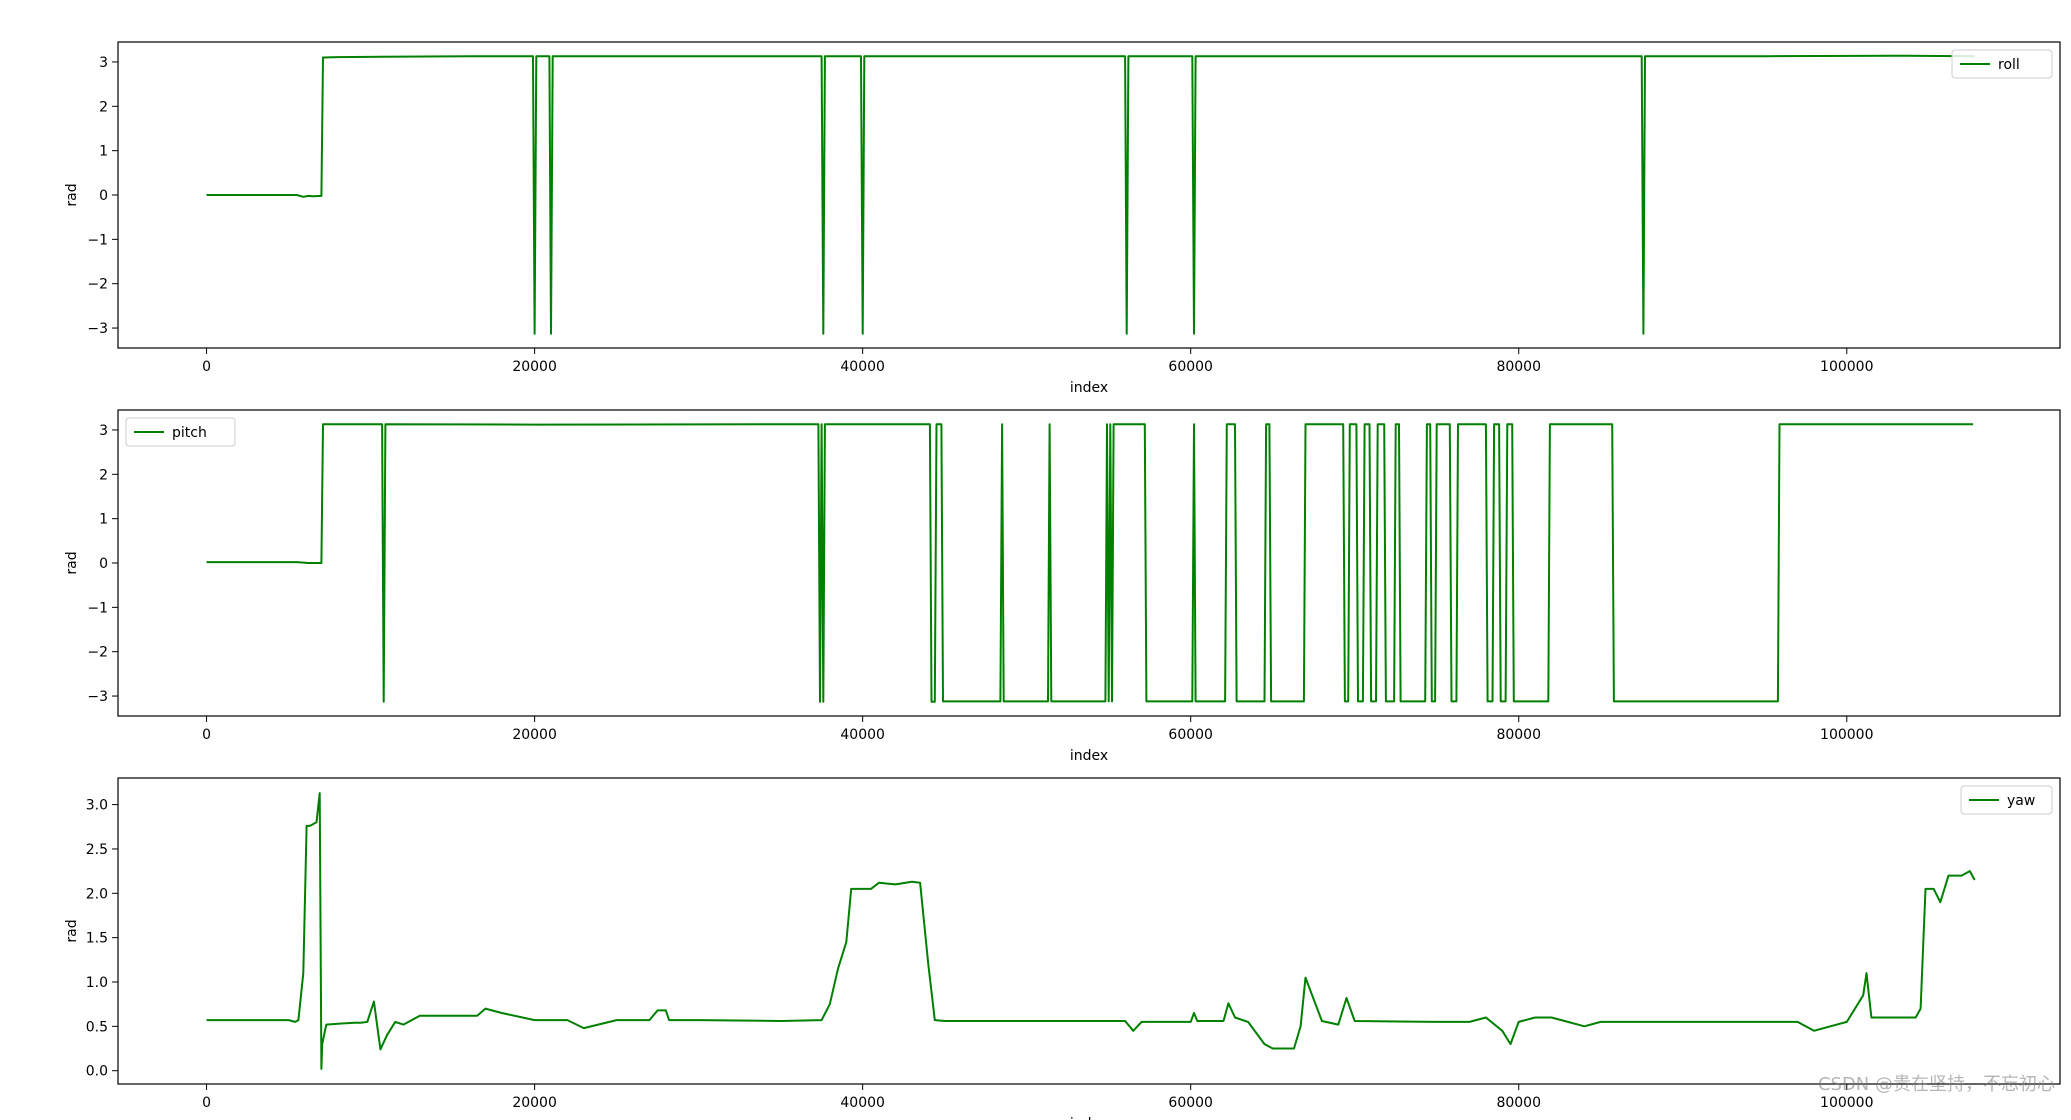  I want to click on legend: yaw, so click(2006, 800).